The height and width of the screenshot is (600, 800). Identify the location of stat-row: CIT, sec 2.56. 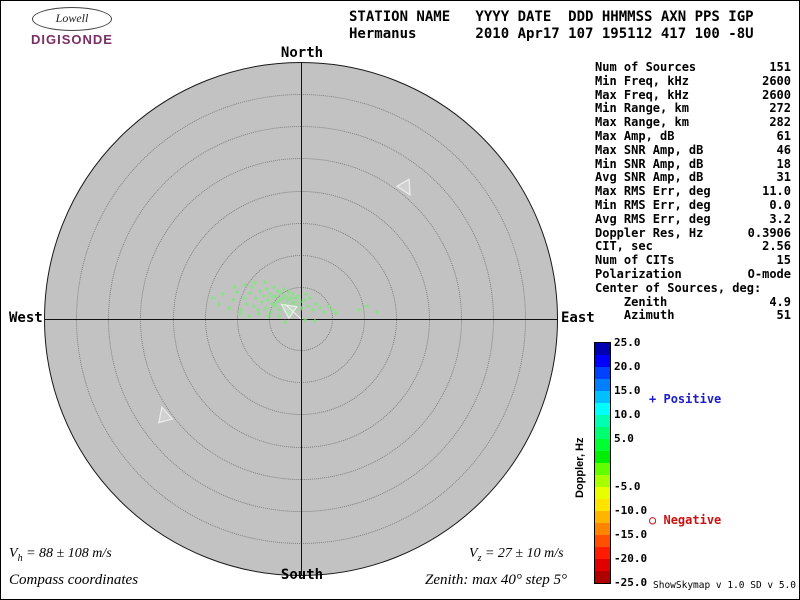
(693, 247).